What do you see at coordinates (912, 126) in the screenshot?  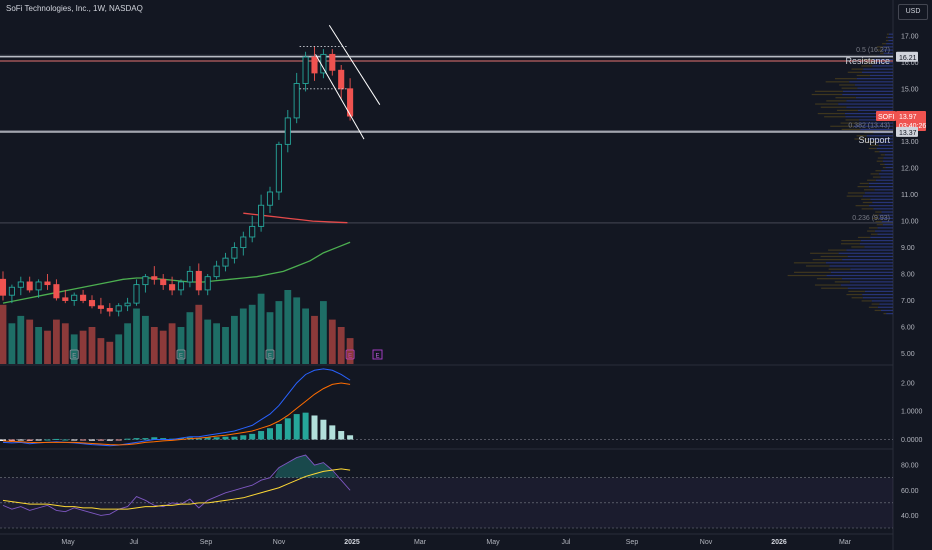 I see `countdown-label: 03:40:26` at bounding box center [912, 126].